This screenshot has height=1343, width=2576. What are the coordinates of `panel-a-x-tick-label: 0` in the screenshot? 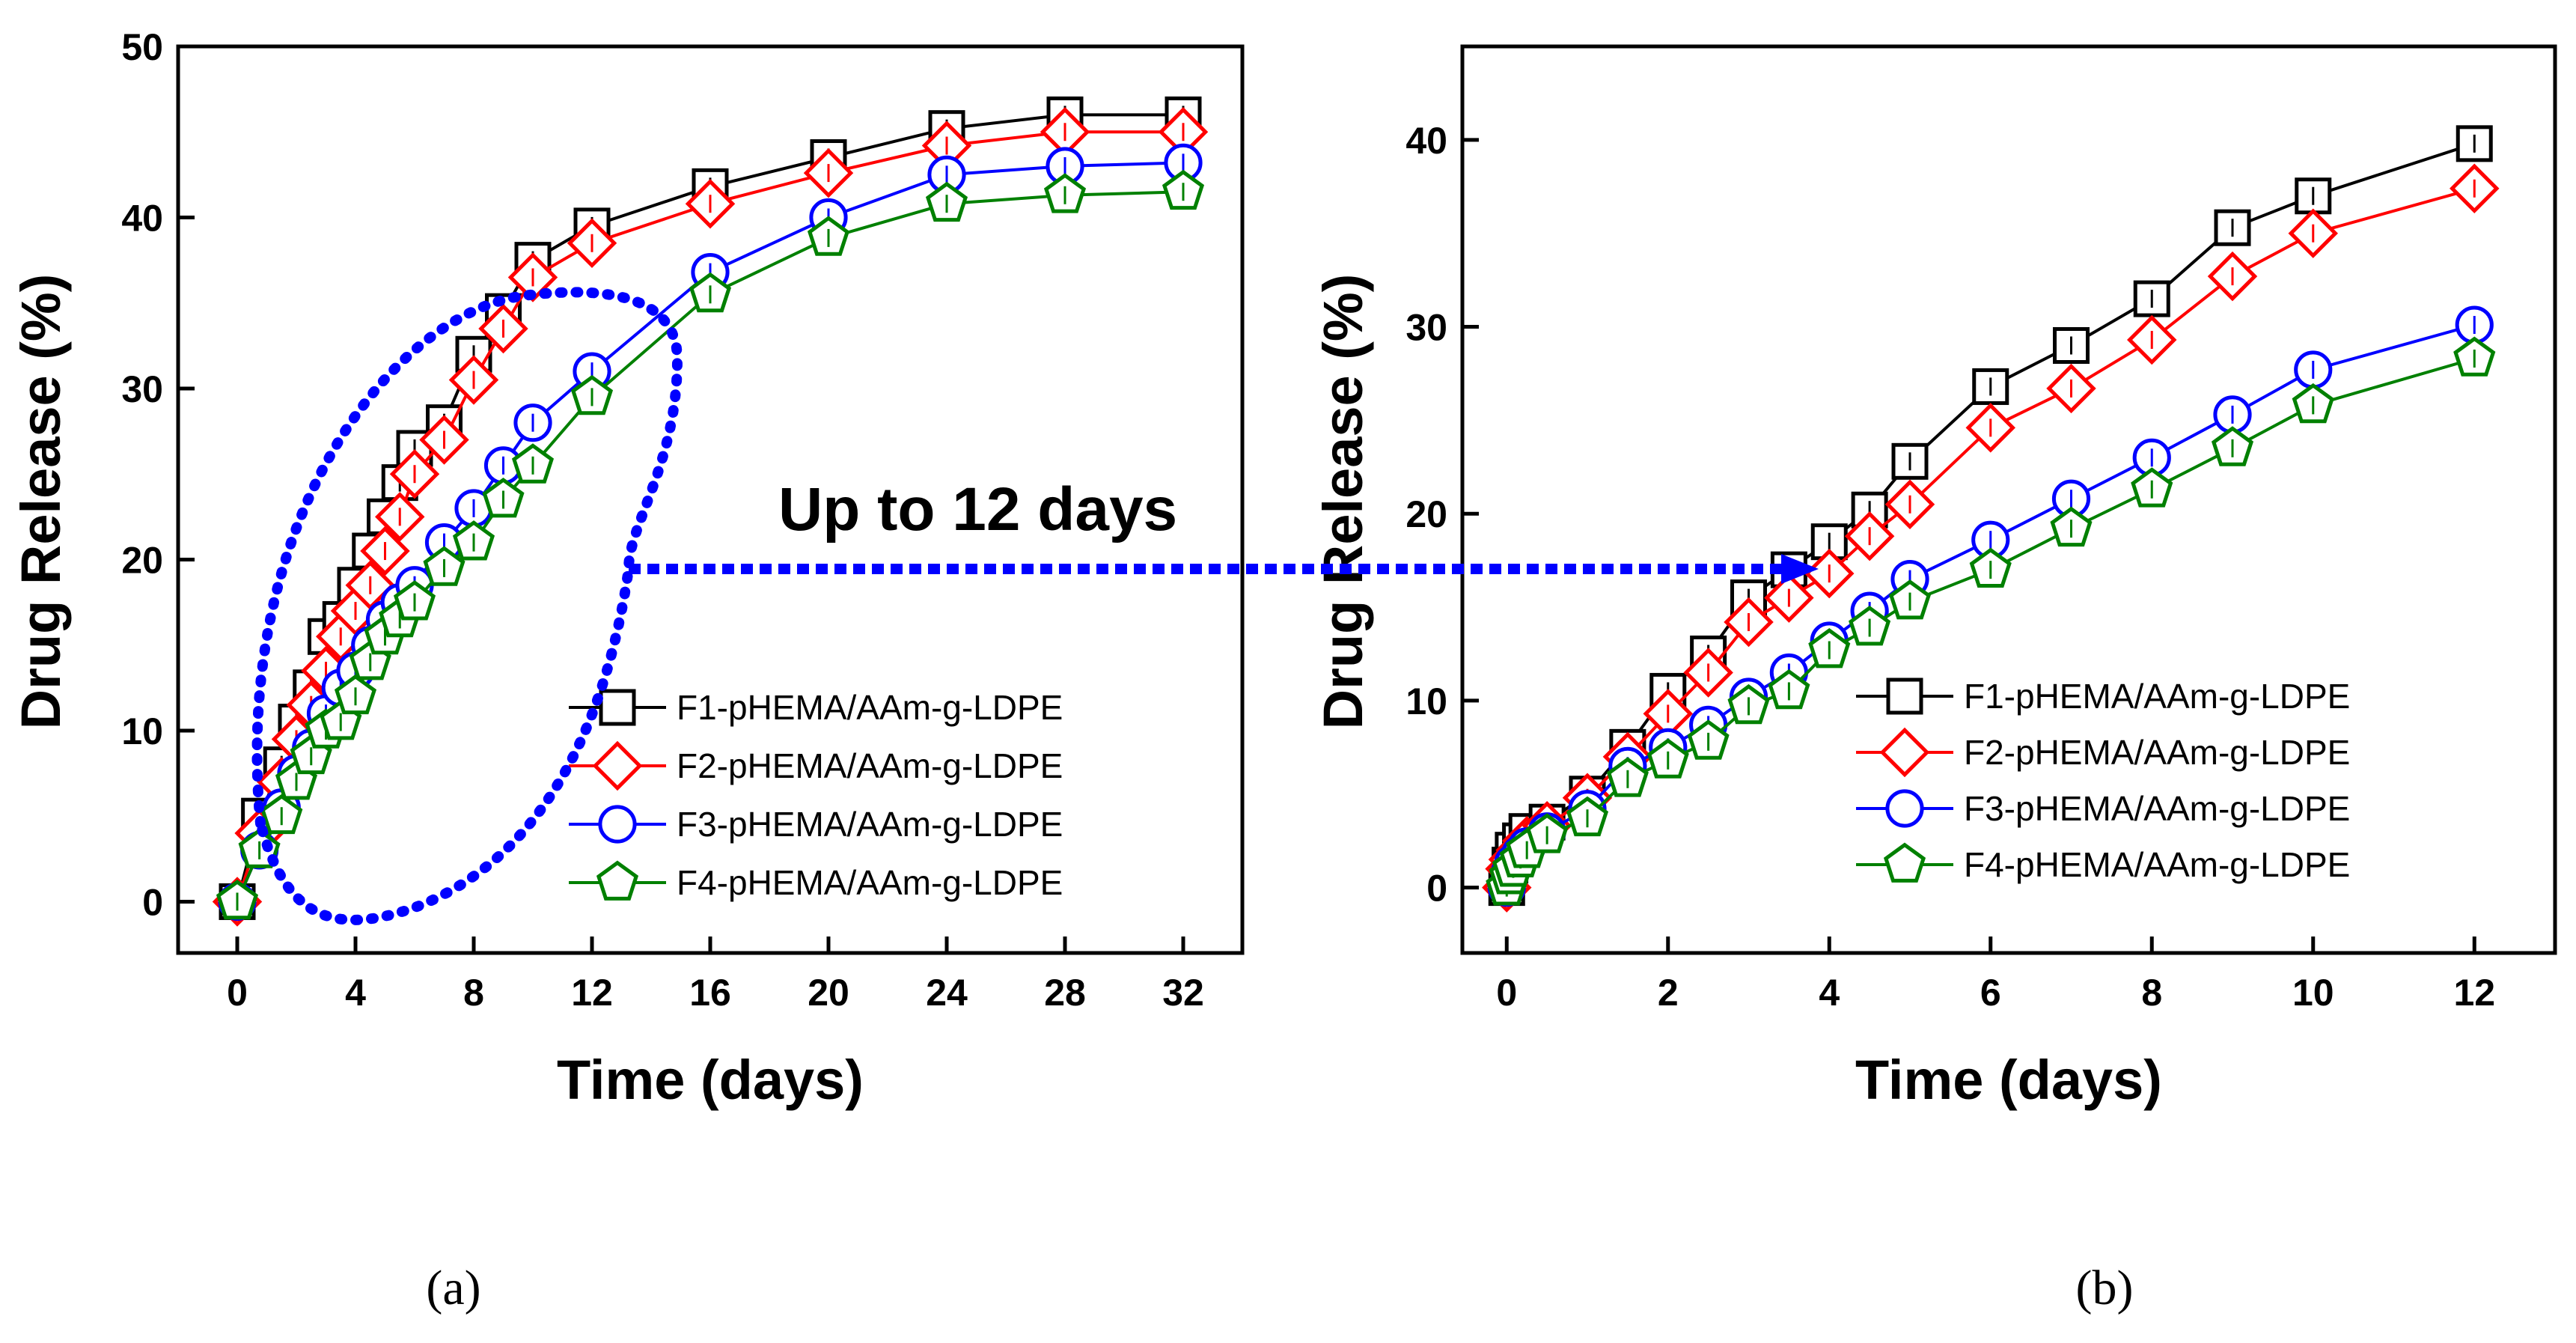 It's located at (237, 993).